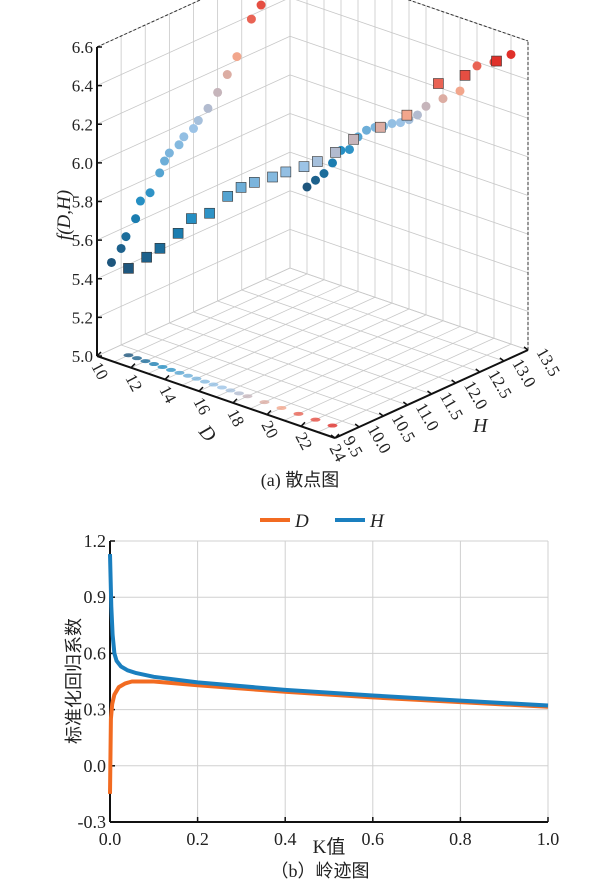 Image resolution: width=600 pixels, height=892 pixels. I want to click on z-tick-label: 5.2, so click(82, 317).